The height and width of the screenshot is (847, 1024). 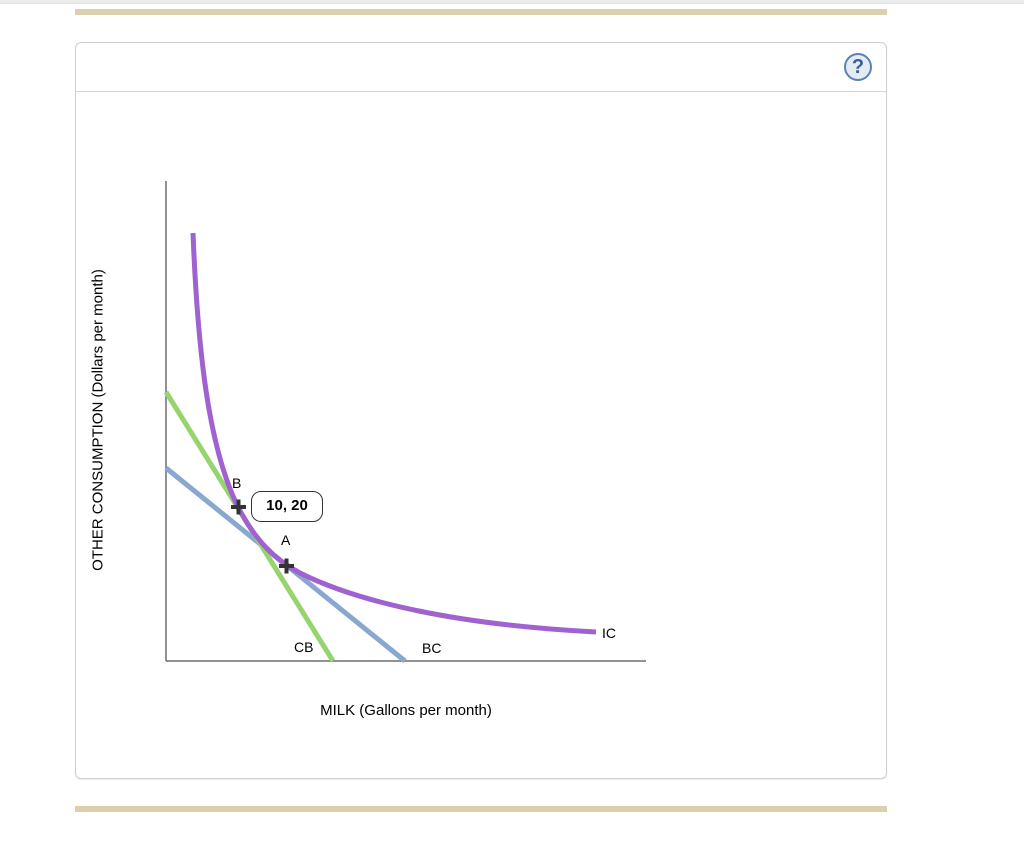 I want to click on cb-label: CB, so click(x=304, y=647).